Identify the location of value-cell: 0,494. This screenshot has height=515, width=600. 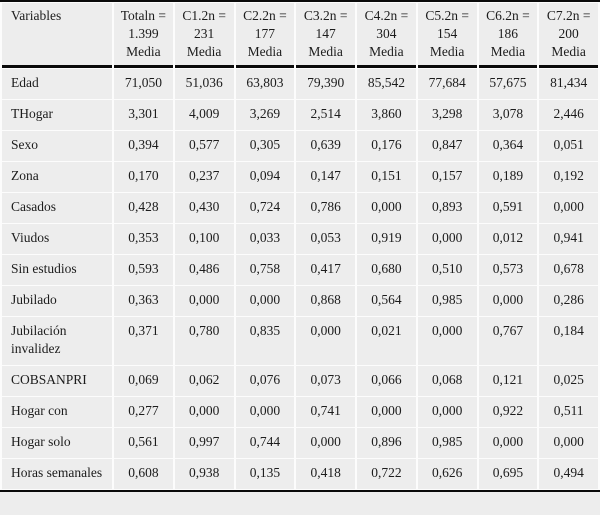
(568, 474).